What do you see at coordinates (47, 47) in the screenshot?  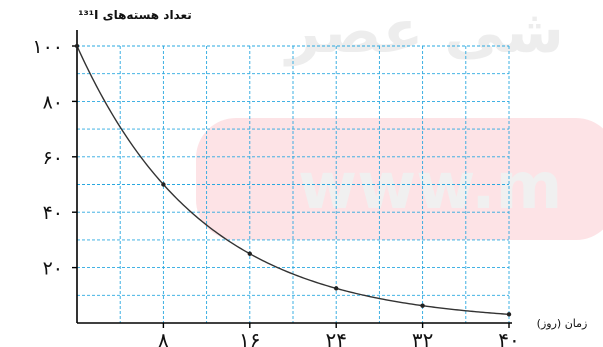 I see `y-tick-label: ۱۰۰` at bounding box center [47, 47].